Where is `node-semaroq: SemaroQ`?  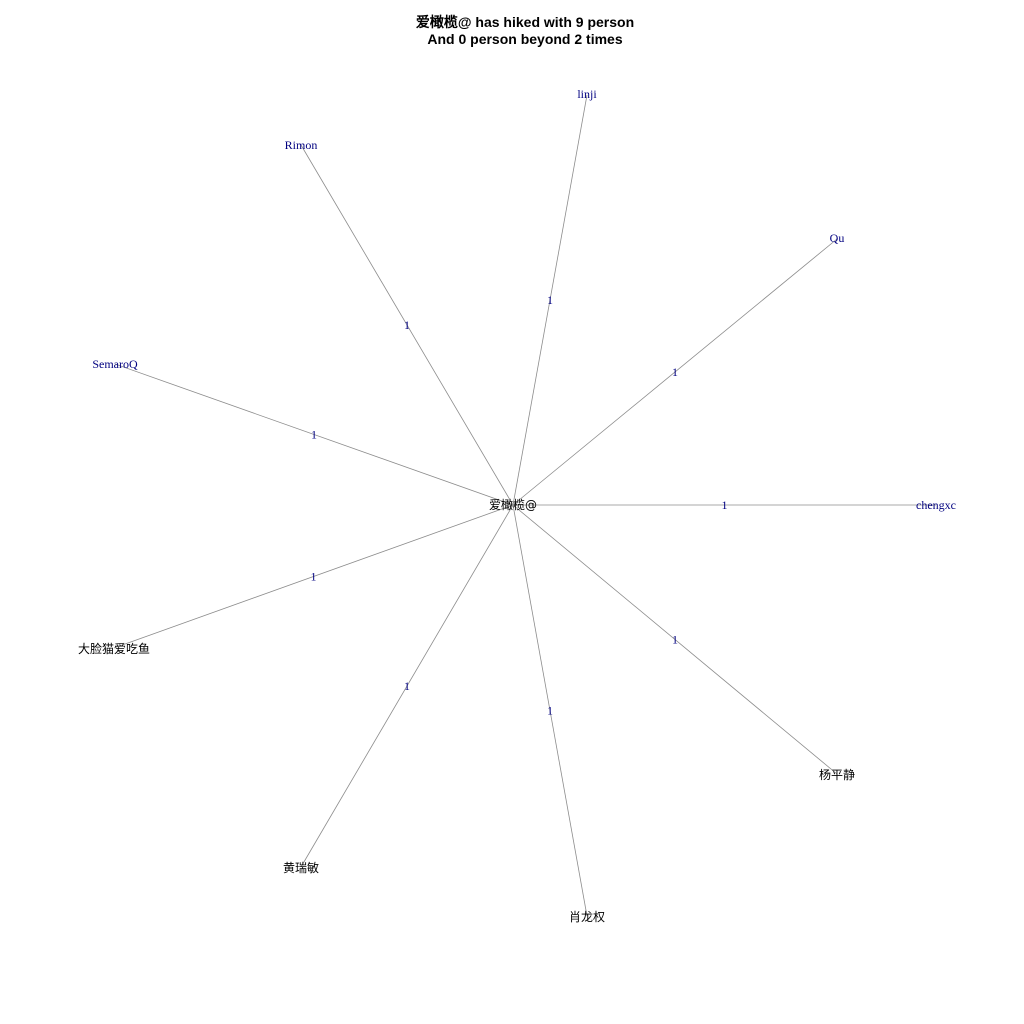 node-semaroq: SemaroQ is located at coordinates (115, 364).